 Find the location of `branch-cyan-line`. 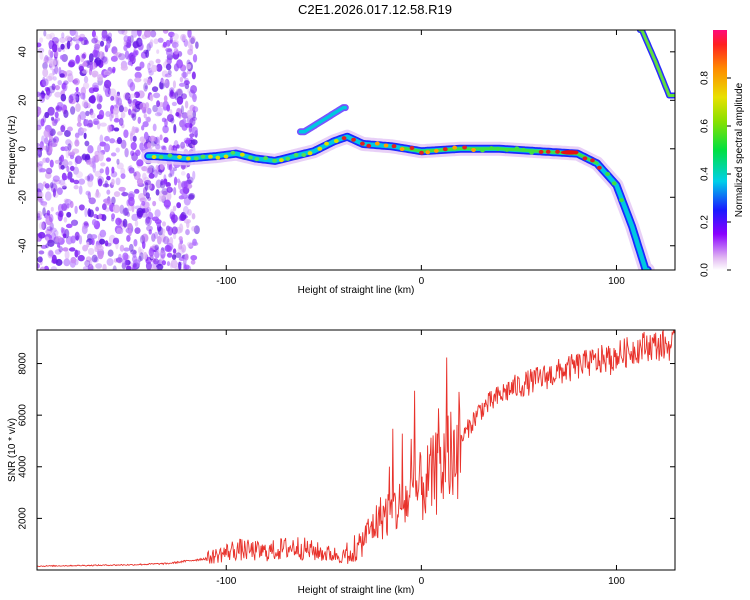

branch-cyan-line is located at coordinates (323, 119).